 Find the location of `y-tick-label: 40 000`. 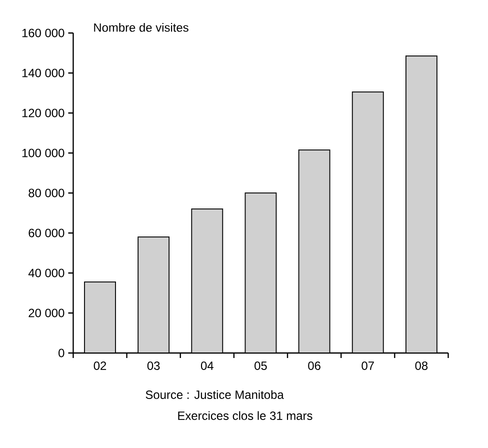

y-tick-label: 40 000 is located at coordinates (46, 273).